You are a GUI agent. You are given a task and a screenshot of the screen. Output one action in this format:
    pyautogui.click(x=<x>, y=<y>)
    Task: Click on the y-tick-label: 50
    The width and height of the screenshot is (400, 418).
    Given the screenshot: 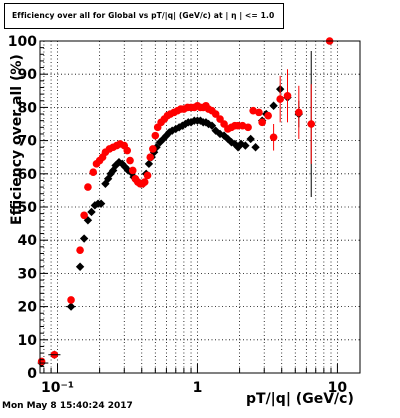 What is the action you would take?
    pyautogui.click(x=28, y=208)
    